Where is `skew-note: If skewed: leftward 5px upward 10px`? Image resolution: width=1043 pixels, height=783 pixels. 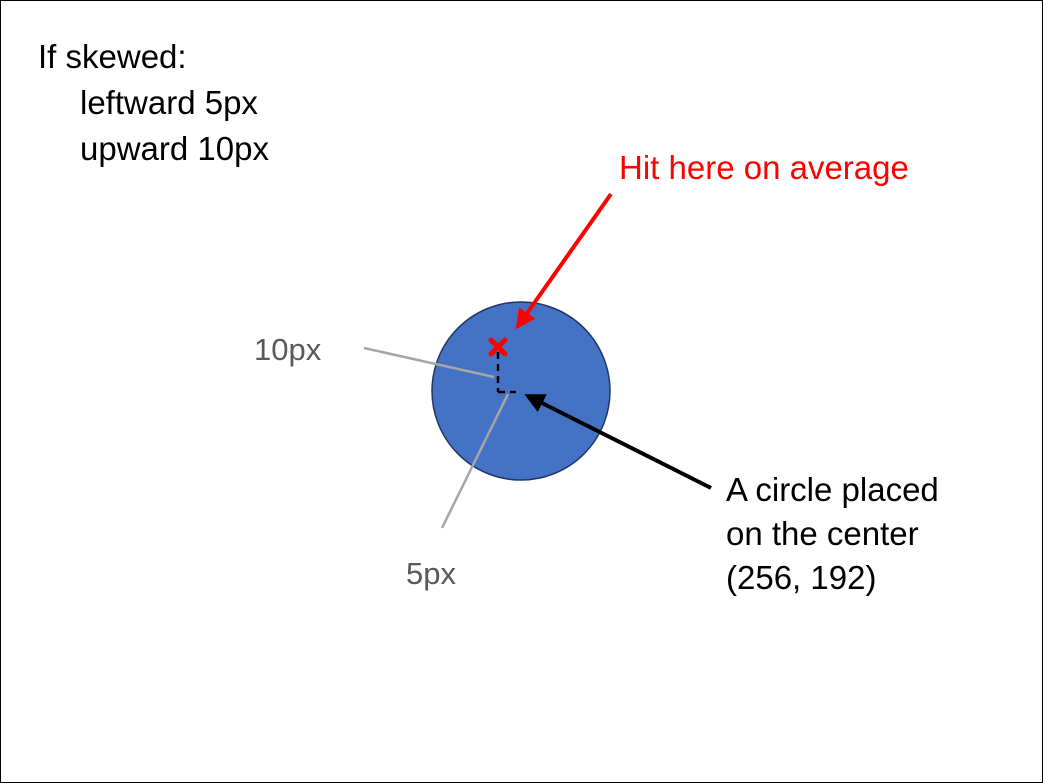 skew-note: If skewed: leftward 5px upward 10px is located at coordinates (153, 103).